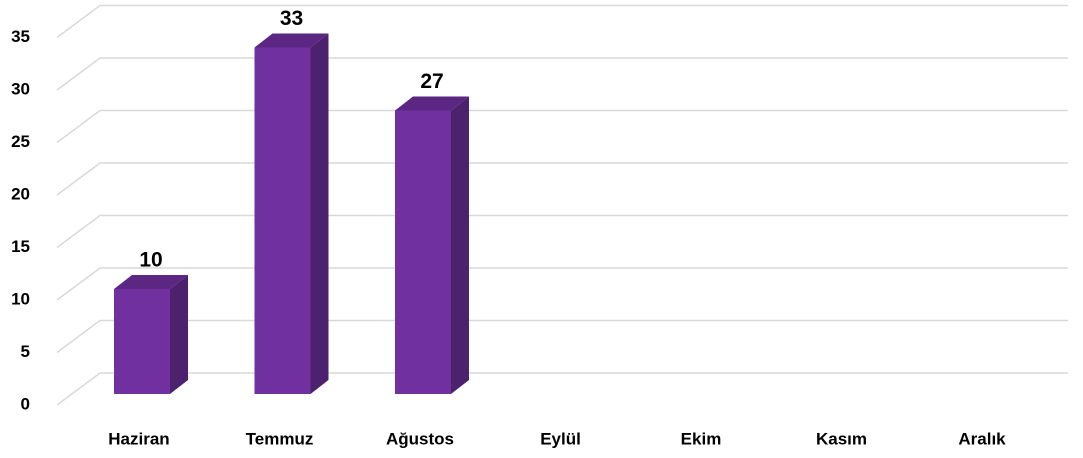 The image size is (1083, 458). What do you see at coordinates (20, 298) in the screenshot?
I see `y-tick-label: 10` at bounding box center [20, 298].